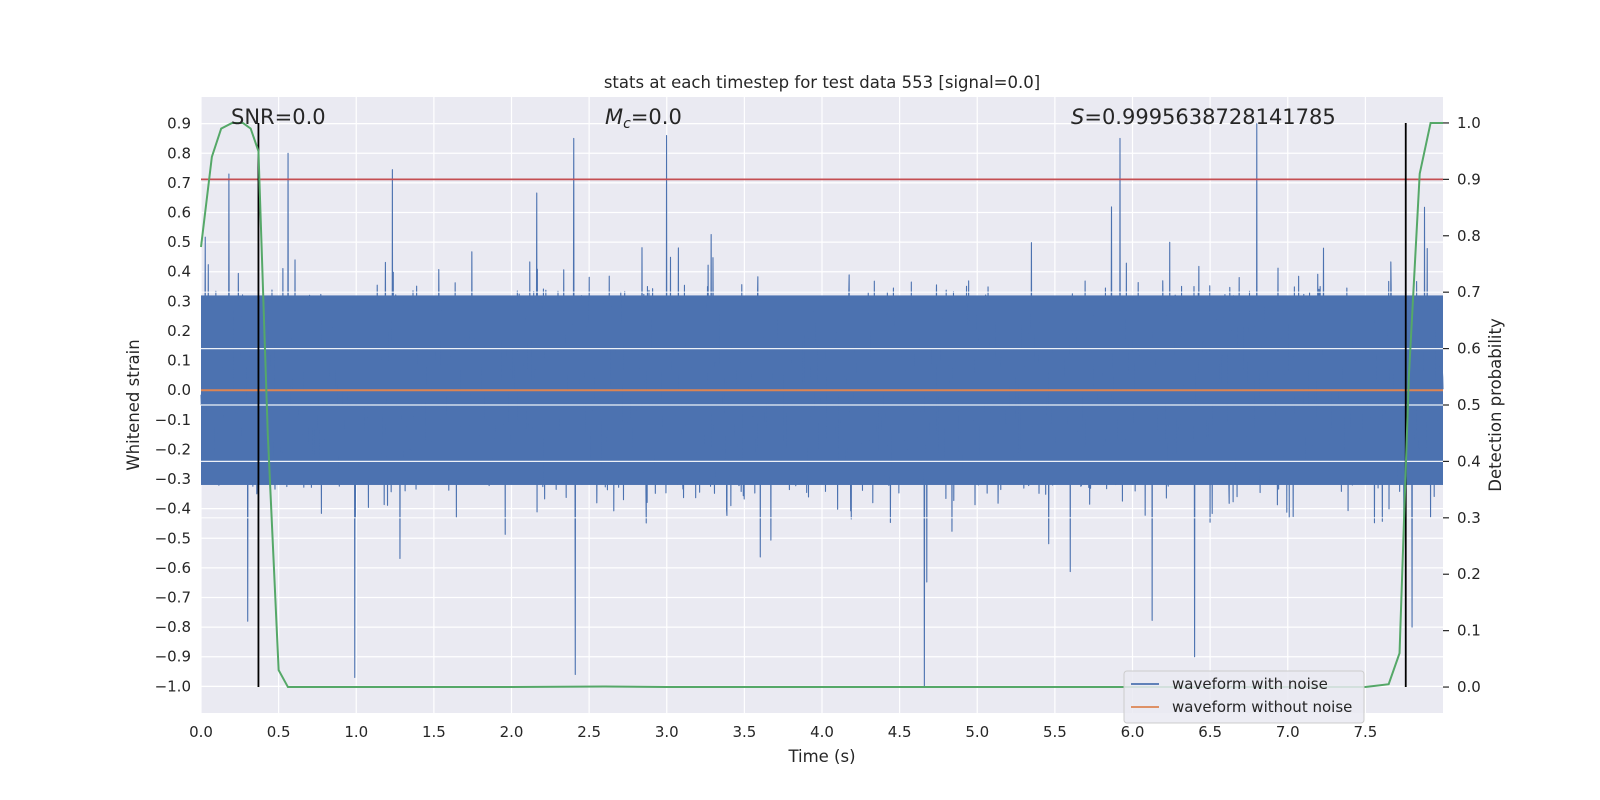 The width and height of the screenshot is (1600, 800). I want to click on snr-annotation: SNR=0.0, so click(278, 117).